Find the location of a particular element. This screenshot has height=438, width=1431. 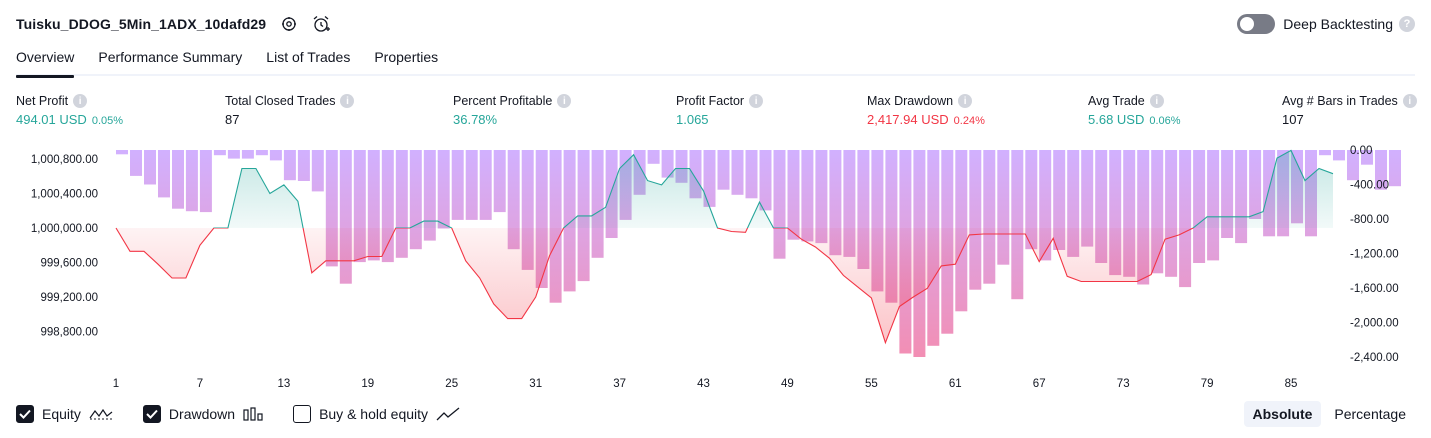

metric-value: 494.01 USD is located at coordinates (51, 119).